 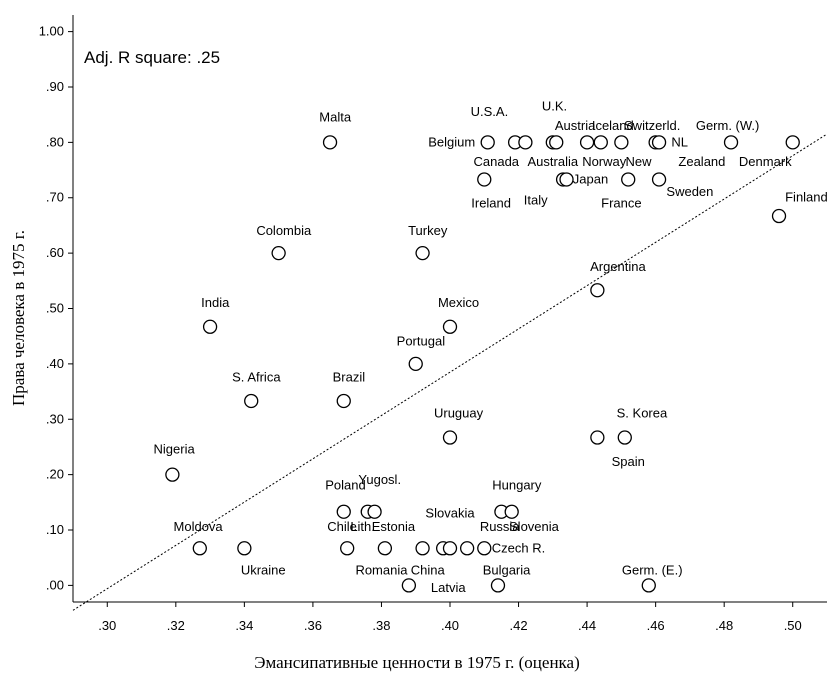 What do you see at coordinates (18, 318) in the screenshot?
I see `y-axis-title: Права человека в 1975 г.` at bounding box center [18, 318].